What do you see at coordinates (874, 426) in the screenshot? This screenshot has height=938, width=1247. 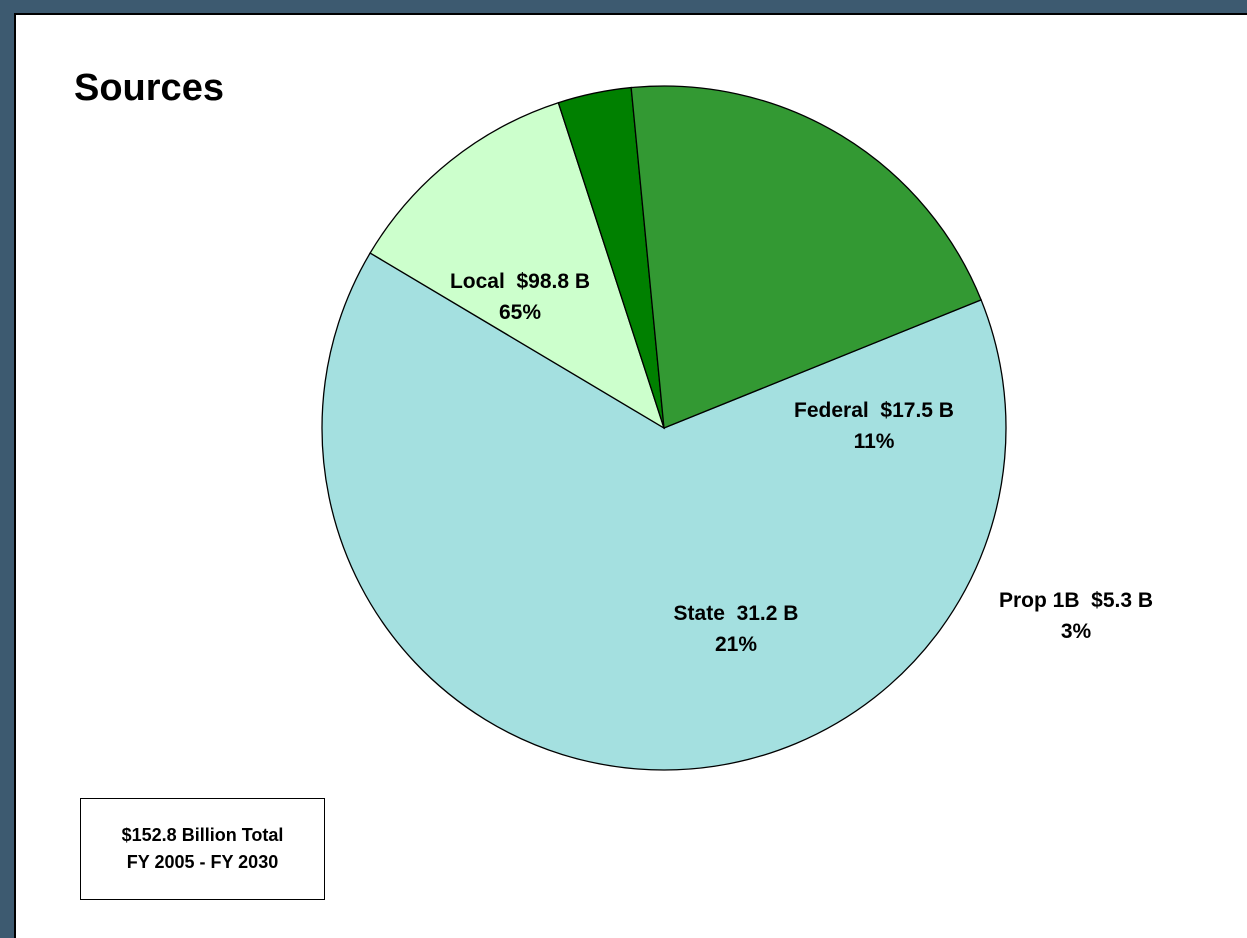 I see `slice-label-federal: Federal $17.5 B 11%` at bounding box center [874, 426].